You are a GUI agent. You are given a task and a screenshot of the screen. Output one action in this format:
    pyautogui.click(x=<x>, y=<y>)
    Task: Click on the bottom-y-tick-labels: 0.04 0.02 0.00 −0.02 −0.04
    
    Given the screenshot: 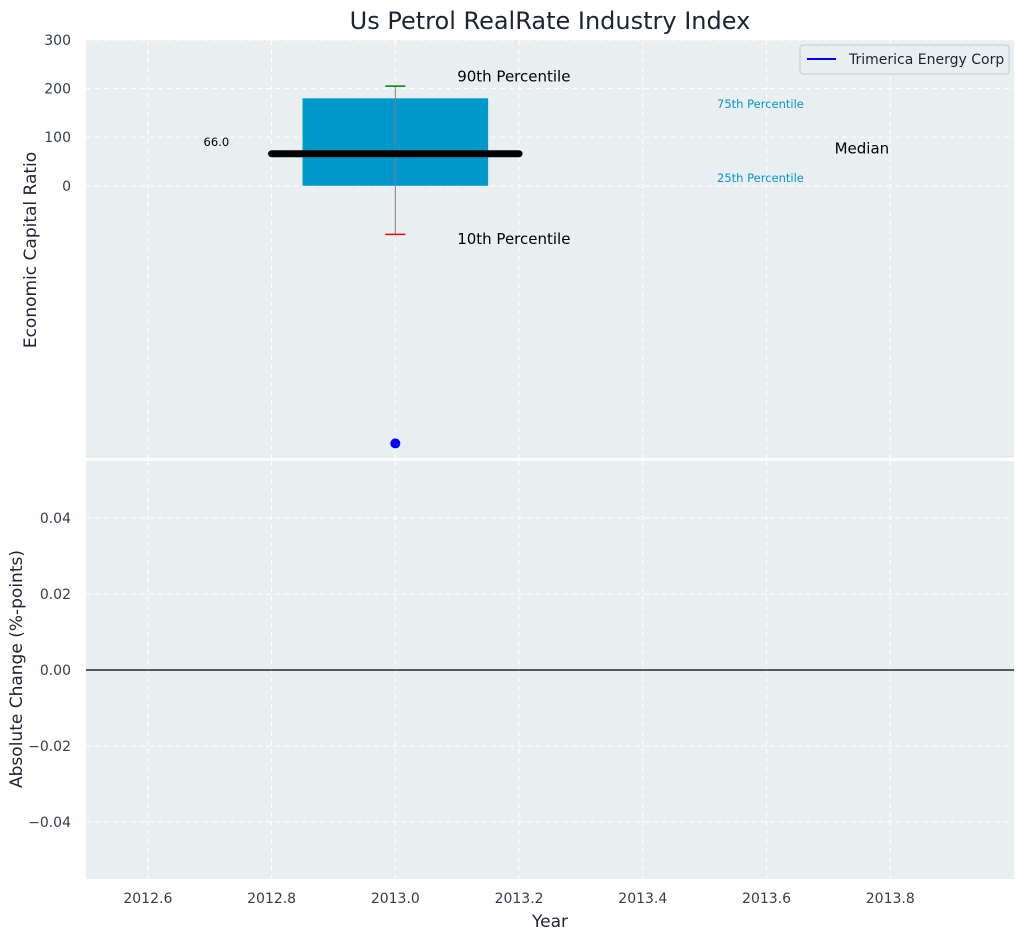 What is the action you would take?
    pyautogui.click(x=49, y=671)
    